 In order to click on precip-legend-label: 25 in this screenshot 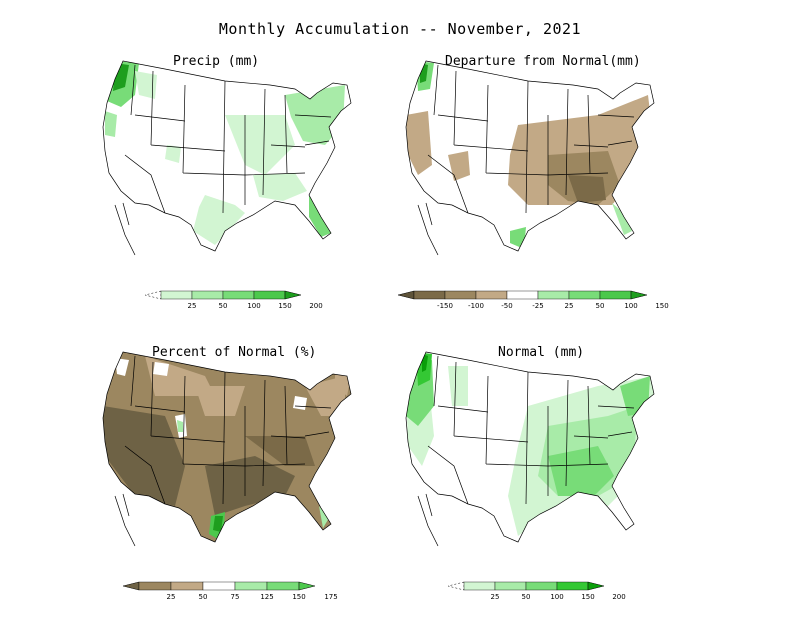, I will do `click(192, 306)`.